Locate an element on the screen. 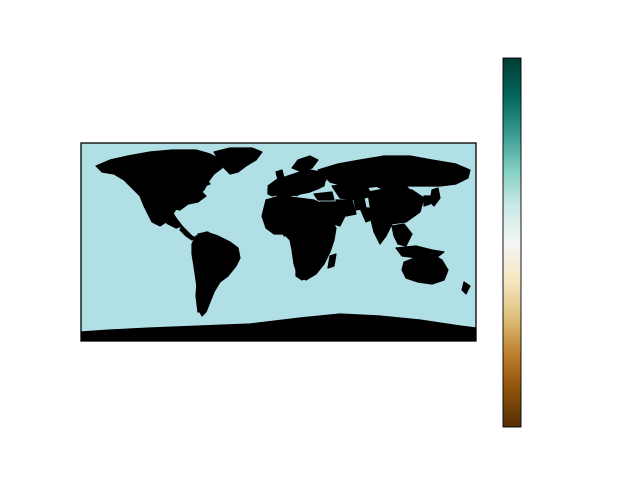 The width and height of the screenshot is (640, 480). region-mongolia is located at coordinates (393, 188).